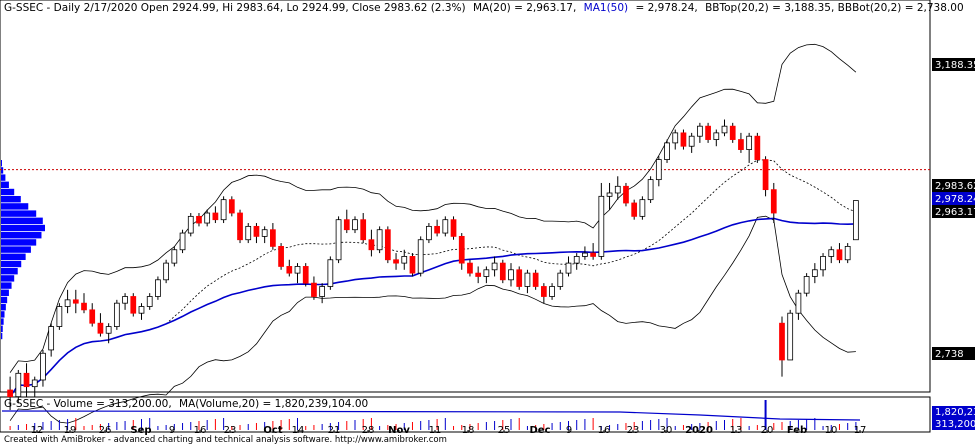 The image size is (975, 444). Describe the element at coordinates (37, 430) in the screenshot. I see `x-tick-label: 12` at that location.